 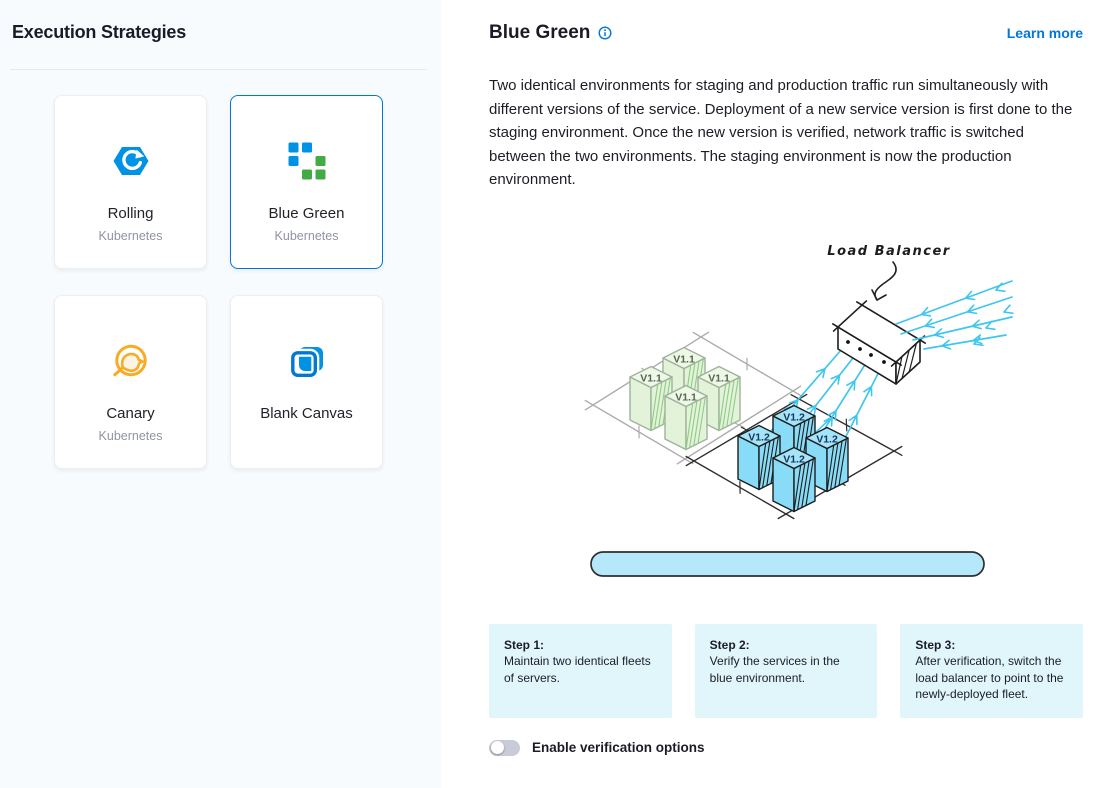 I want to click on load-balancer-pointer-arrow, so click(x=884, y=280).